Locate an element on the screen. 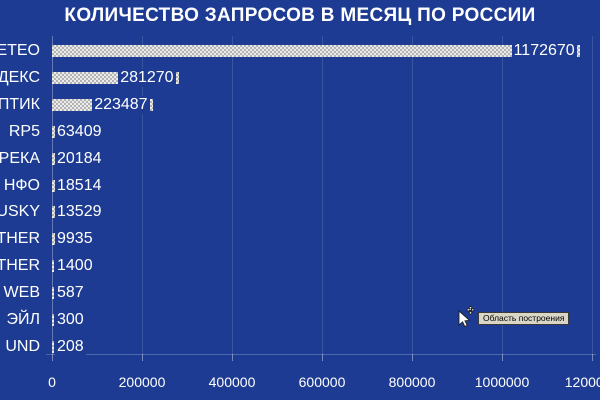 The height and width of the screenshot is (400, 600). value-label: 208 is located at coordinates (70, 346).